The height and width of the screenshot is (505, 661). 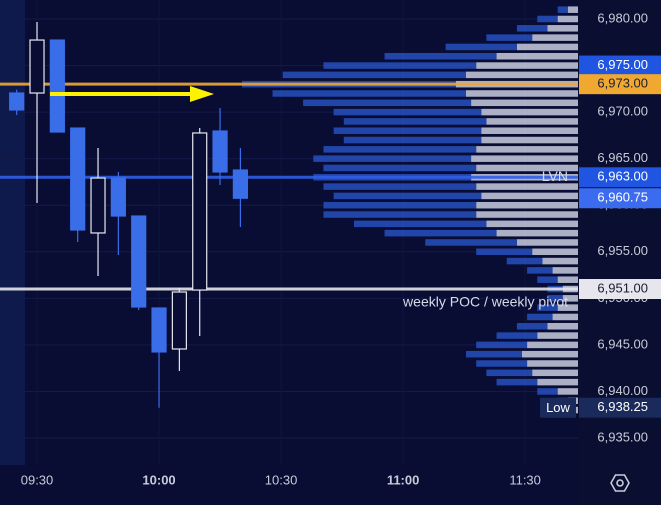 What do you see at coordinates (37, 479) in the screenshot?
I see `x-tick-label: 09:30` at bounding box center [37, 479].